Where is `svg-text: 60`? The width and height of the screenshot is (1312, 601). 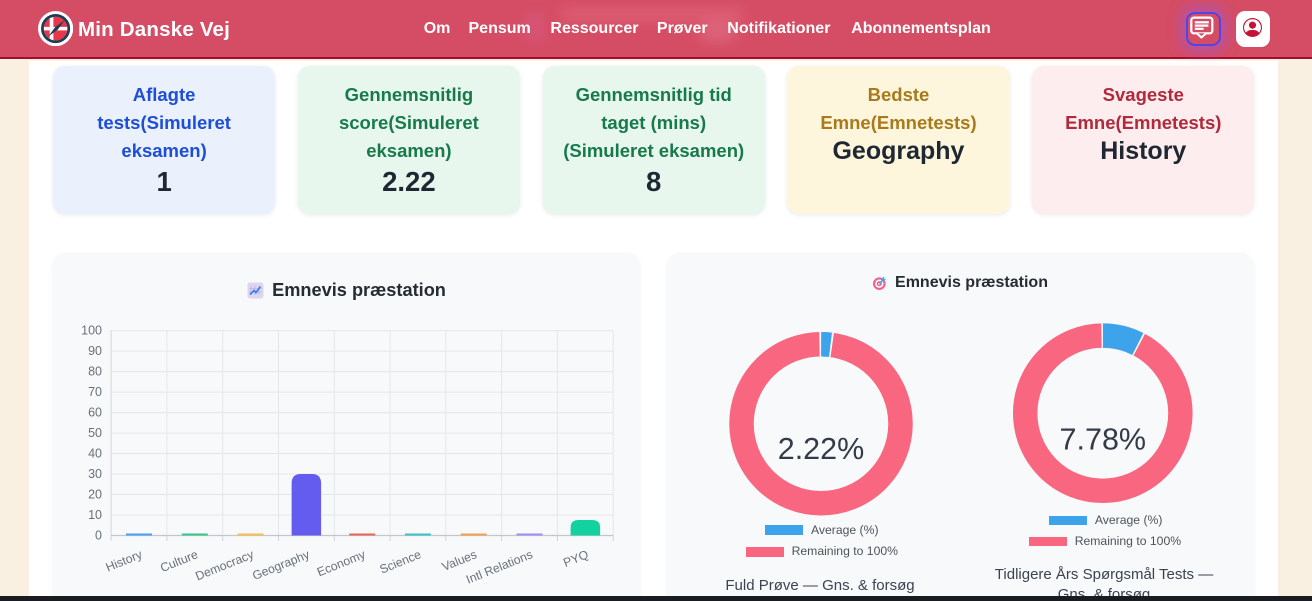 svg-text: 60 is located at coordinates (95, 413).